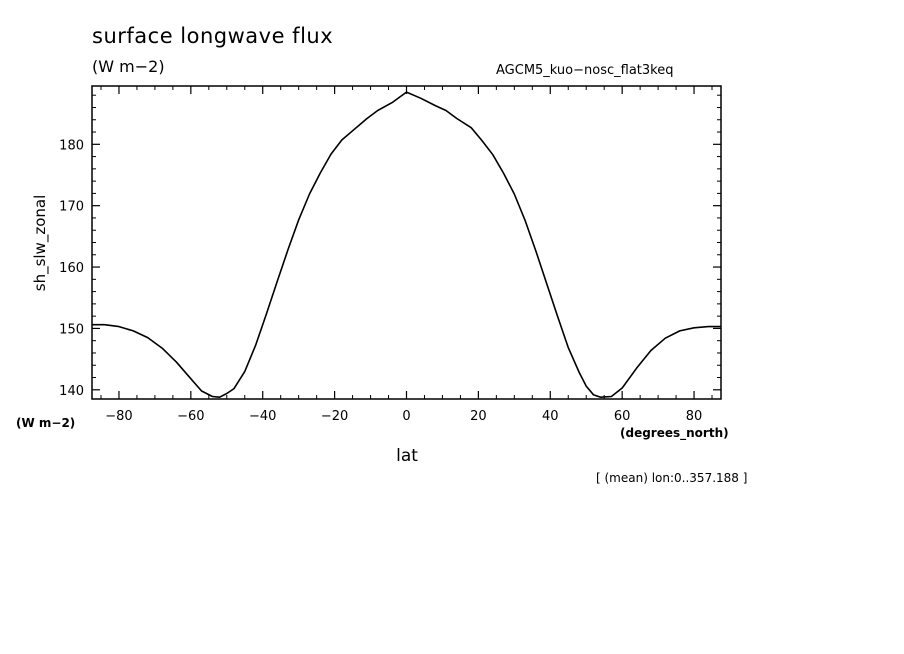  I want to click on x-tick-label: −60, so click(190, 416).